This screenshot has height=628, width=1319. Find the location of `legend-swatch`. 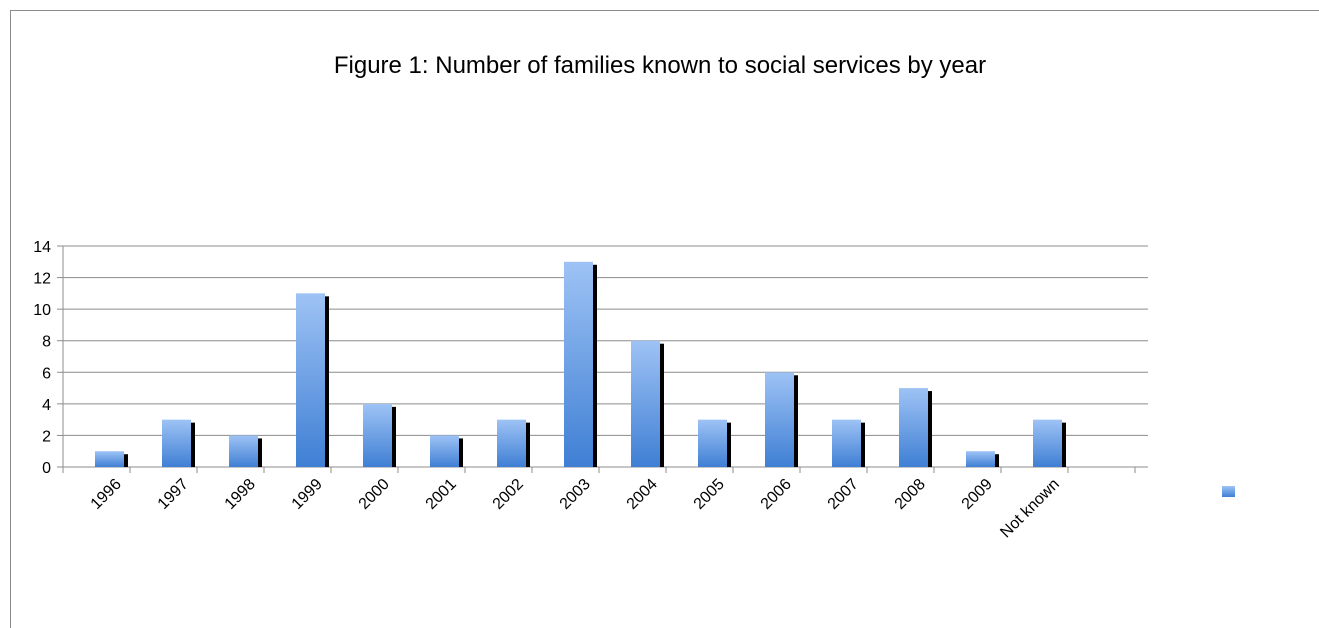

legend-swatch is located at coordinates (1228, 491).